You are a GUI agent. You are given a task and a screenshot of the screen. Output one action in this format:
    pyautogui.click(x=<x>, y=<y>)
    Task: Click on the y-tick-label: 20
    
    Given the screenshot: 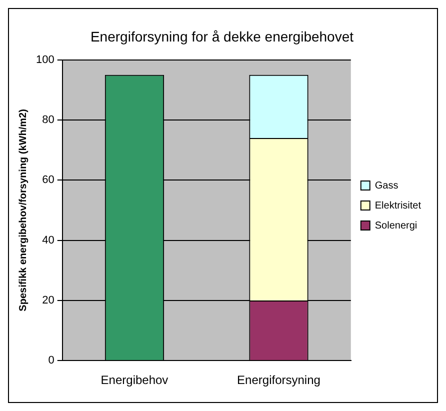 What is the action you would take?
    pyautogui.click(x=48, y=300)
    